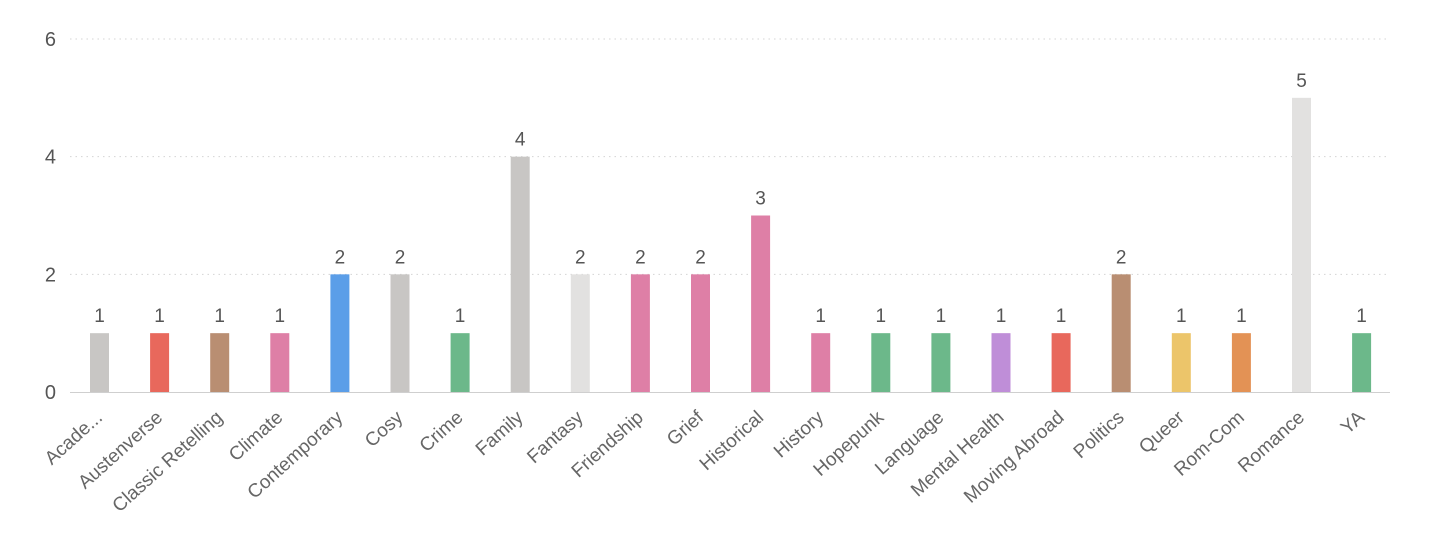  I want to click on x-tick-label: Cosy, so click(384, 429).